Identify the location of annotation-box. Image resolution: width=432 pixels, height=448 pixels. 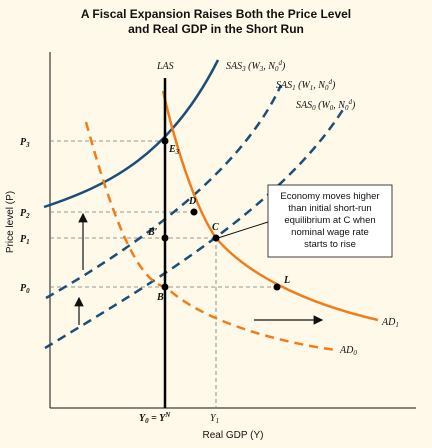
(330, 221).